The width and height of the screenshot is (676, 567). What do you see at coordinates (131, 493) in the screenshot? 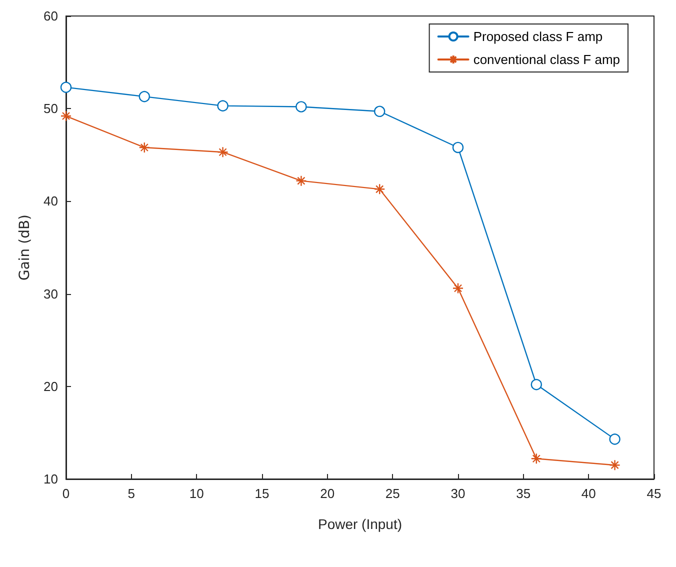
I see `x-tick-label: 5` at bounding box center [131, 493].